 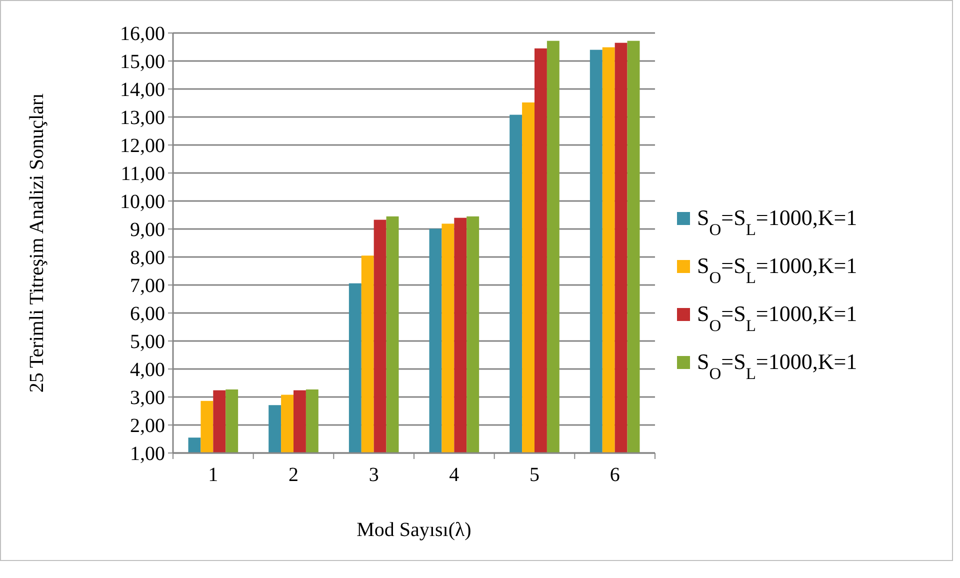 I want to click on x-tick-label: 6, so click(x=615, y=475).